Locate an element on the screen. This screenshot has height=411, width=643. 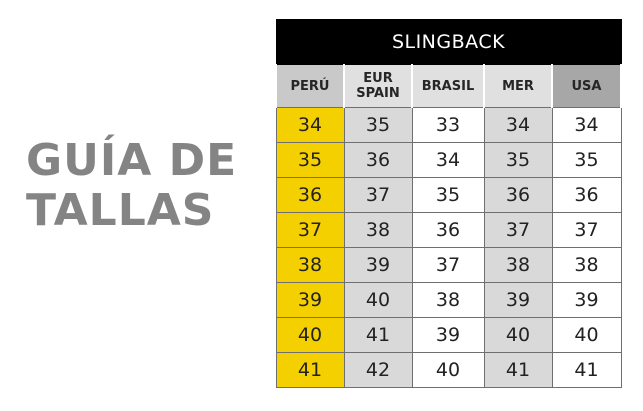
table-row: 35 36 34 35 35 is located at coordinates (448, 160).